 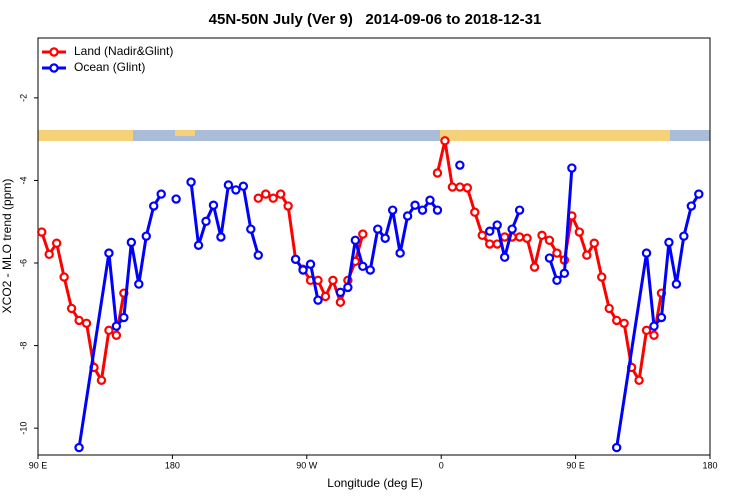 I want to click on y-axis-label: XCO2 - MLO trend (ppm), so click(x=7, y=246).